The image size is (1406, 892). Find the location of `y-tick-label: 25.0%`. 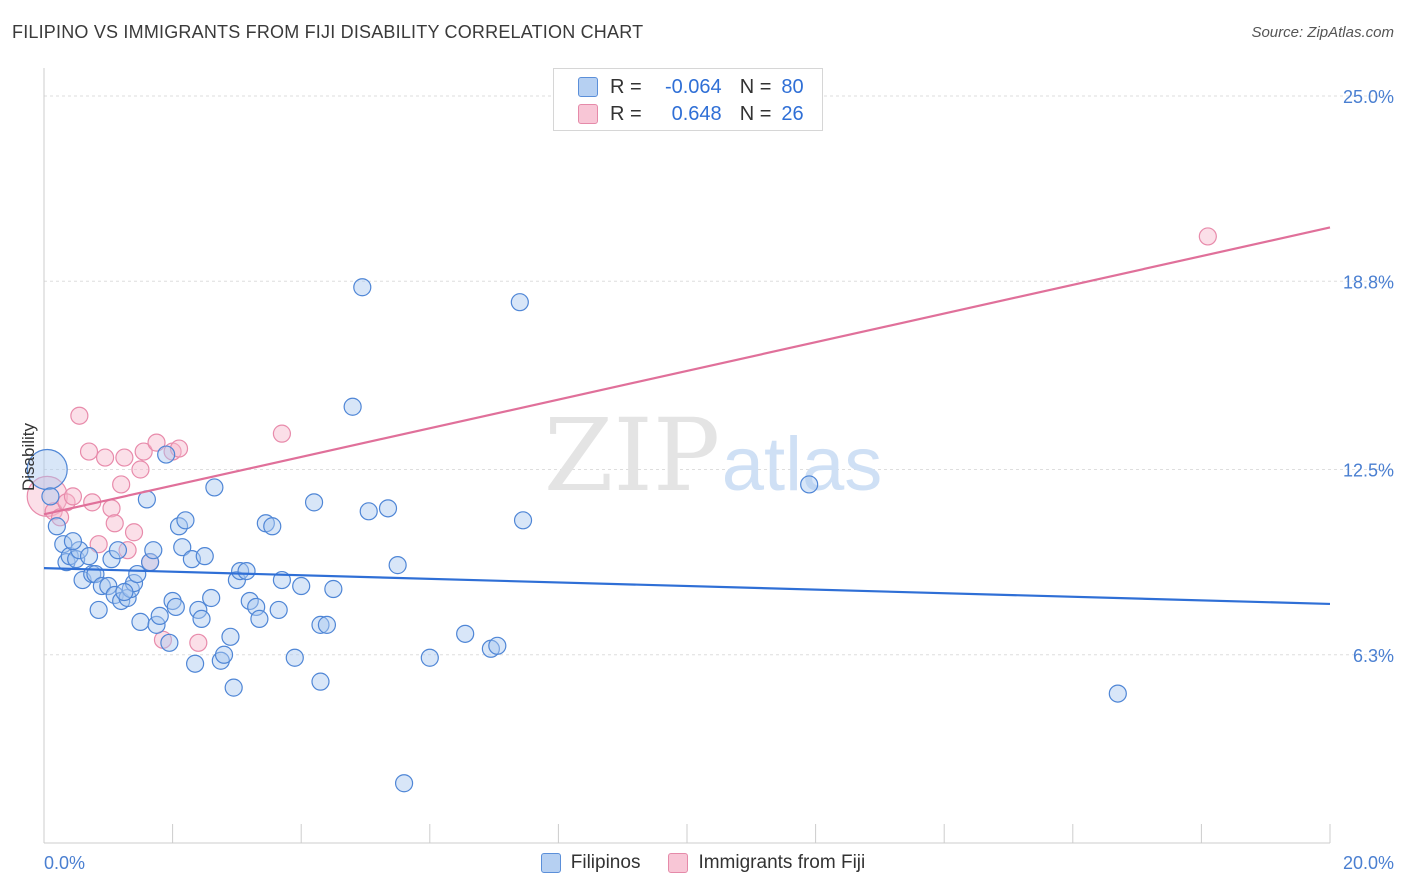

y-tick-label: 25.0% is located at coordinates (1368, 97).